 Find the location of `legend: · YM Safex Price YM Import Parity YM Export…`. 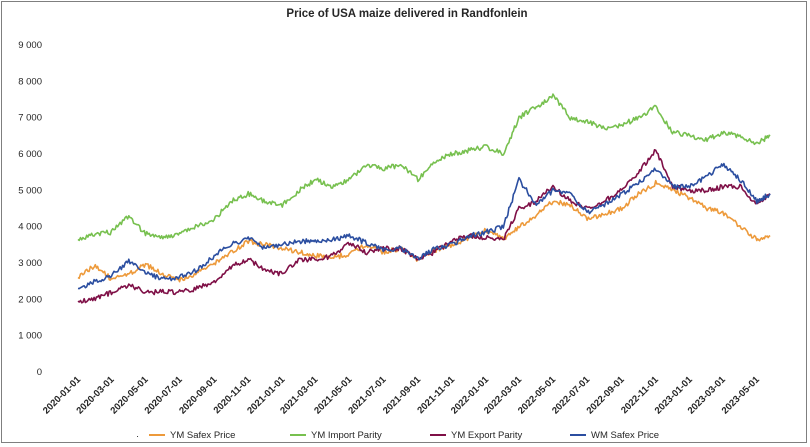

legend: · YM Safex Price YM Import Parity YM Export… is located at coordinates (397, 436).